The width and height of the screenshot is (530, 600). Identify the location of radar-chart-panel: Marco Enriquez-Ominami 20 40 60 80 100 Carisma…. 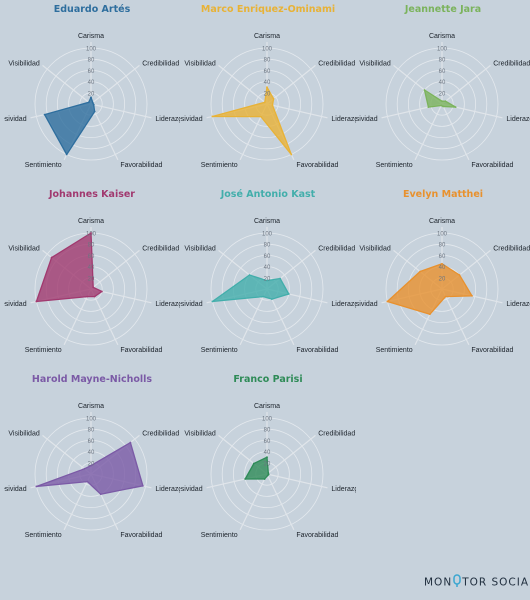
(268, 90).